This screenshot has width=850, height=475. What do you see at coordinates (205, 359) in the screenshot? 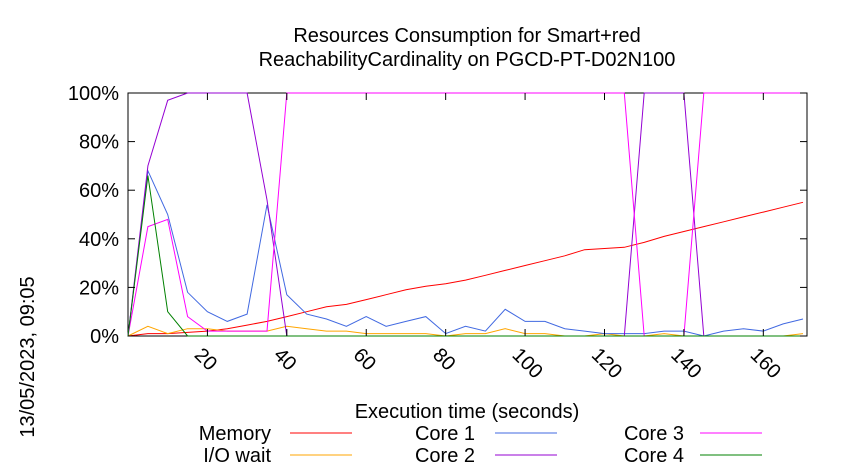
I see `x-tick-label: 20` at bounding box center [205, 359].